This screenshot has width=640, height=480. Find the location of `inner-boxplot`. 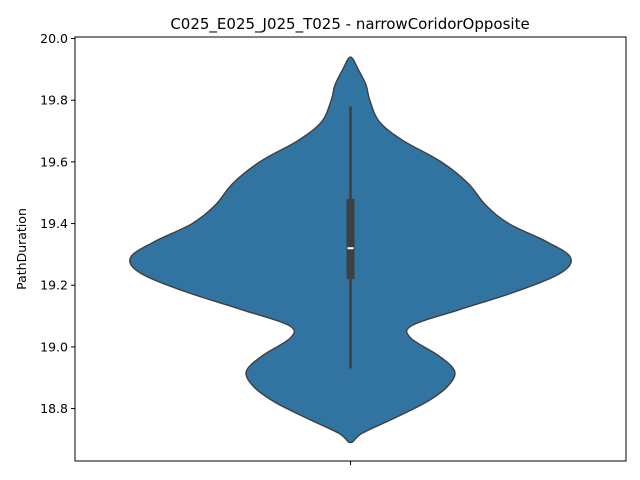

inner-boxplot is located at coordinates (350, 237).